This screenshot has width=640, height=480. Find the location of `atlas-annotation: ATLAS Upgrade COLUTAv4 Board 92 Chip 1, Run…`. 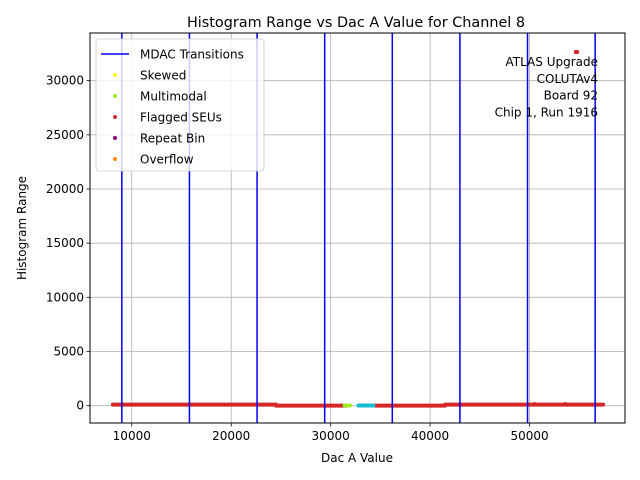

atlas-annotation: ATLAS Upgrade COLUTAv4 Board 92 Chip 1, Run… is located at coordinates (546, 87).